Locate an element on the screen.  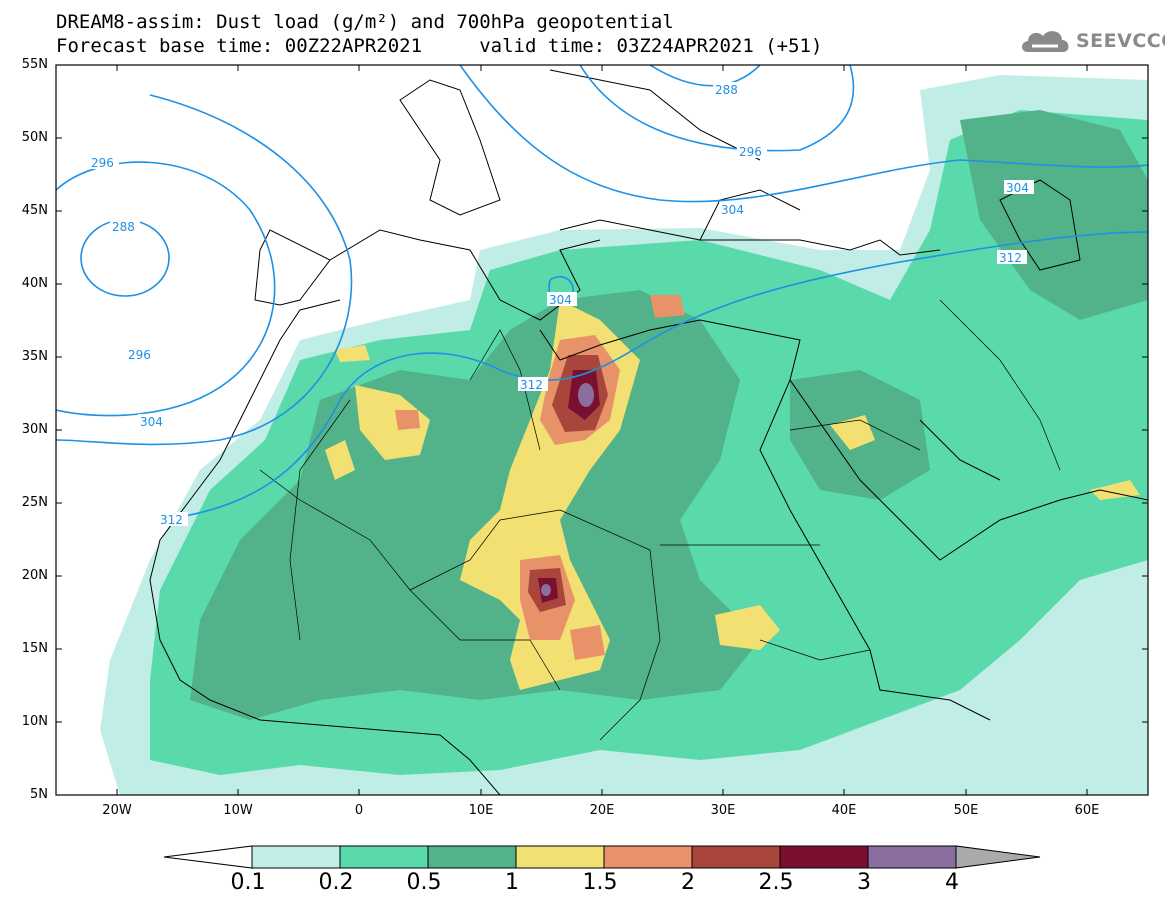
contour-label-288-east: 288 is located at coordinates (726, 90).